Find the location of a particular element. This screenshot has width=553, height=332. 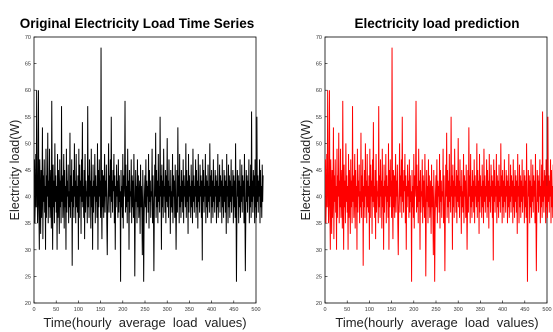

chart-original-y-tick-label: 45 is located at coordinates (28, 171).